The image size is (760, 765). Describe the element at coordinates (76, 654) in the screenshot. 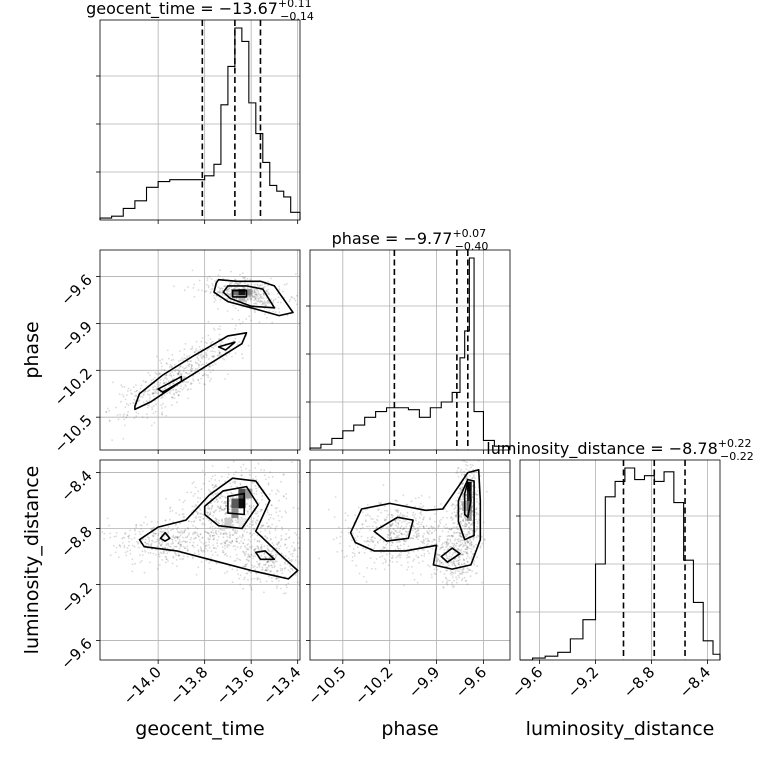

I see `scatter-geocent-time-vs-luminosity-distance-ytick-label-0: −9.6` at that location.